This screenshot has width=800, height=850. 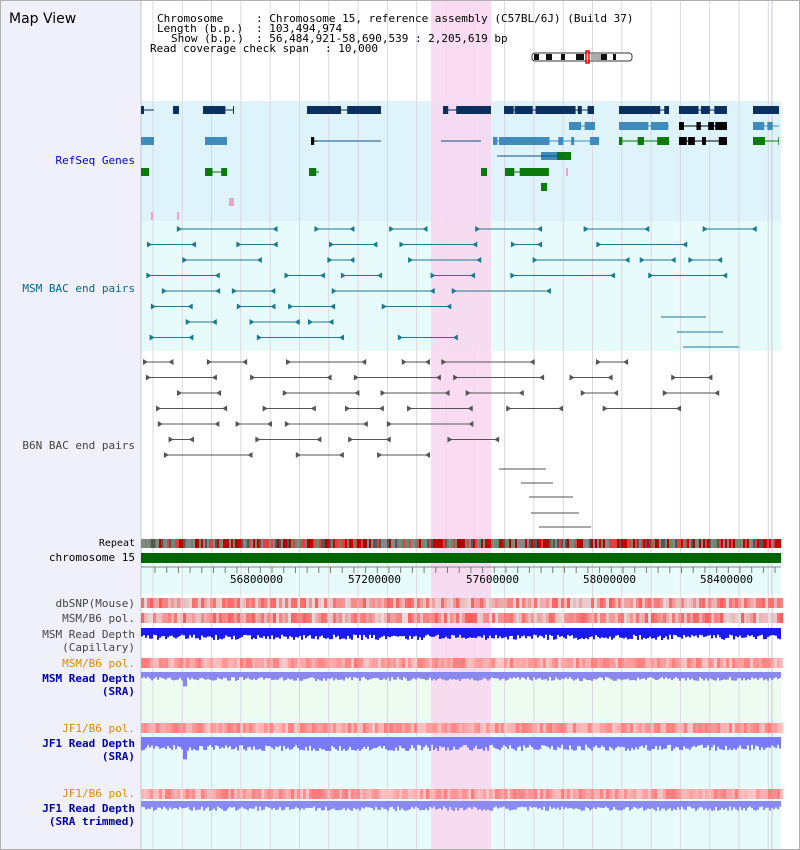 What do you see at coordinates (461, 558) in the screenshot?
I see `chromosome-bar` at bounding box center [461, 558].